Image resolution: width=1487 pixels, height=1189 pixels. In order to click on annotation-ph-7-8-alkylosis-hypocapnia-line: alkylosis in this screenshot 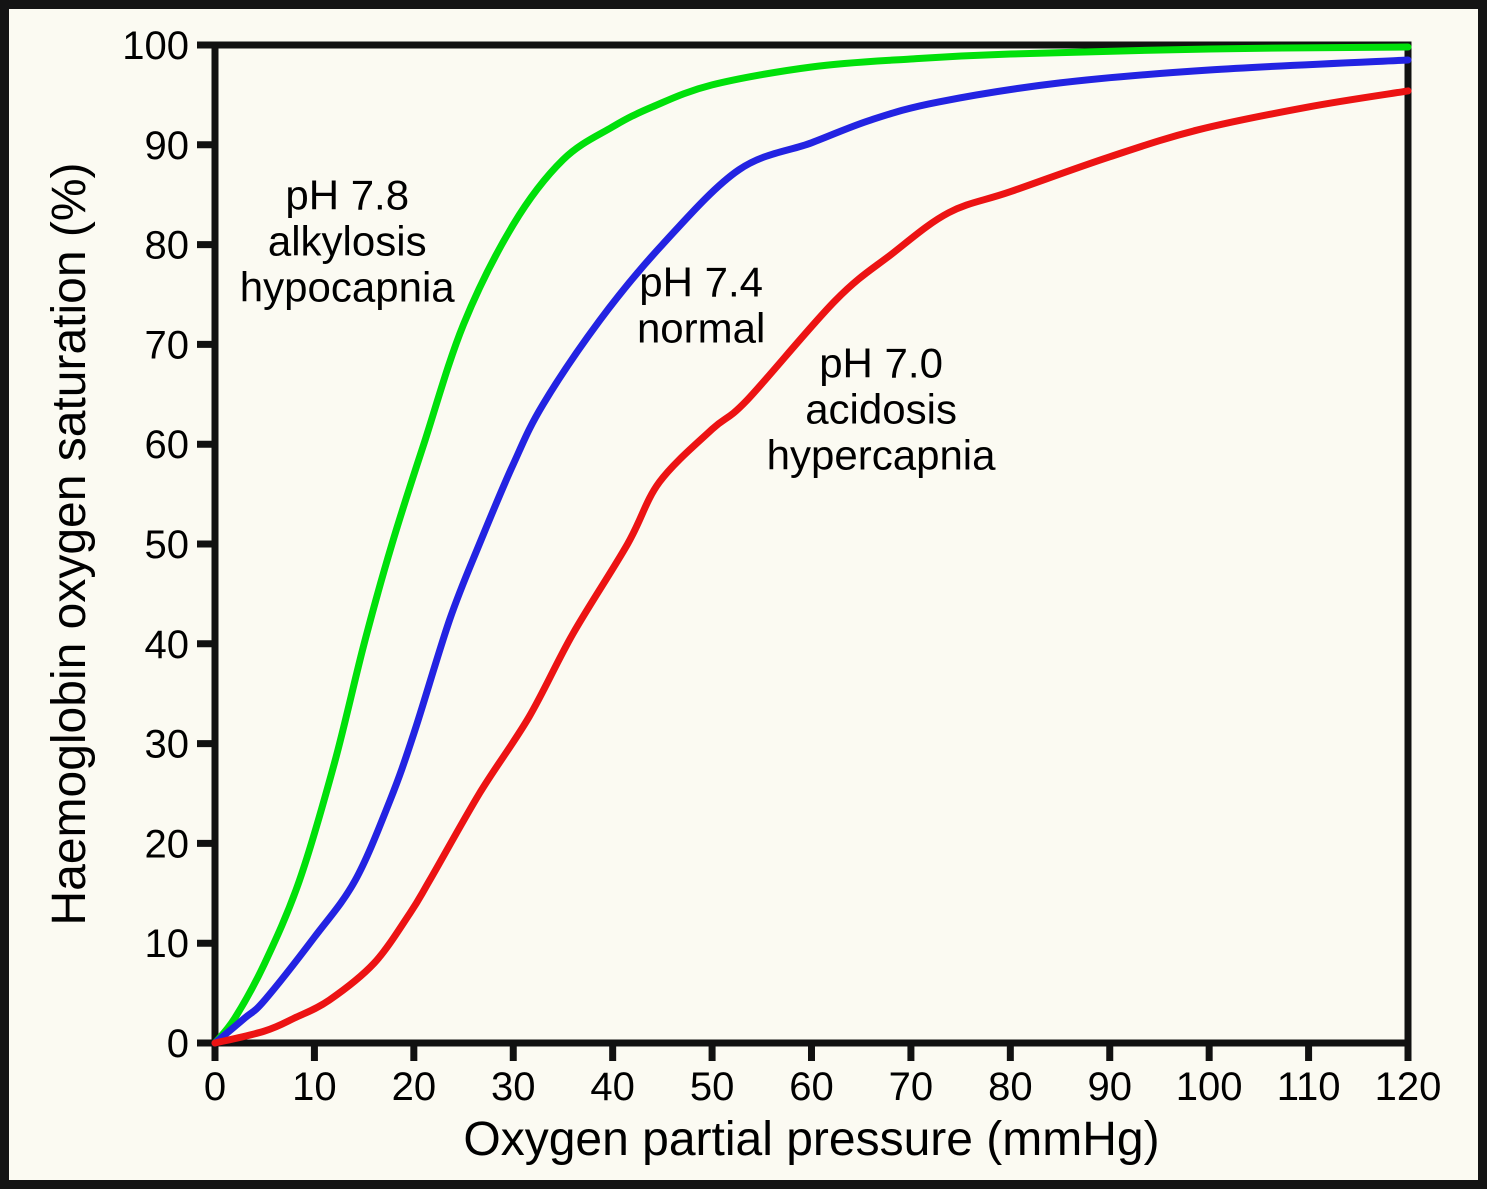, I will do `click(347, 241)`.